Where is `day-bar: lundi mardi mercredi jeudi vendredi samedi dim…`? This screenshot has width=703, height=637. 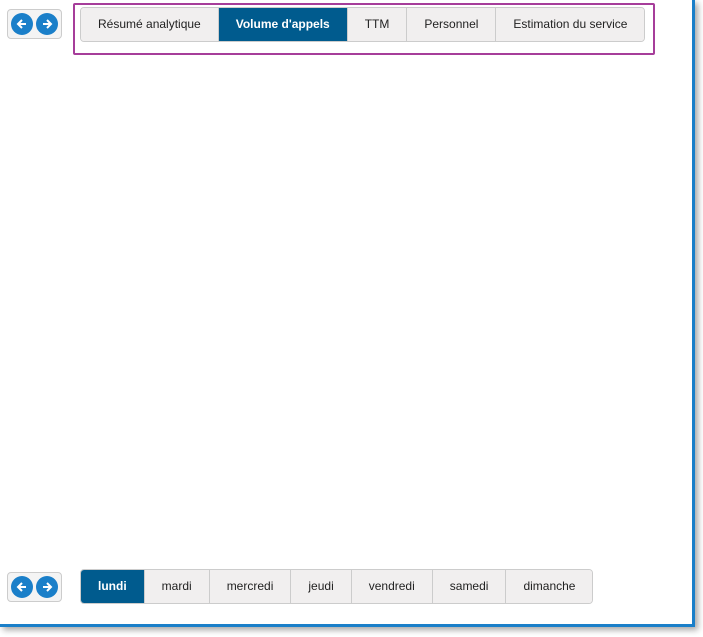 day-bar: lundi mardi mercredi jeudi vendredi samedi dim… is located at coordinates (337, 586).